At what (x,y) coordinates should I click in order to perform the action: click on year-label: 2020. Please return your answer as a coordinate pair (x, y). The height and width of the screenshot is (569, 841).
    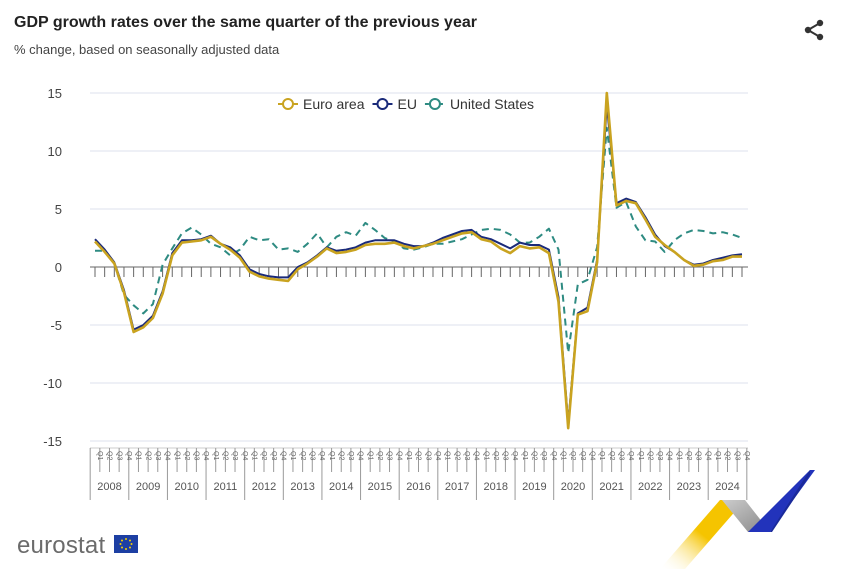
    Looking at the image, I should click on (573, 487).